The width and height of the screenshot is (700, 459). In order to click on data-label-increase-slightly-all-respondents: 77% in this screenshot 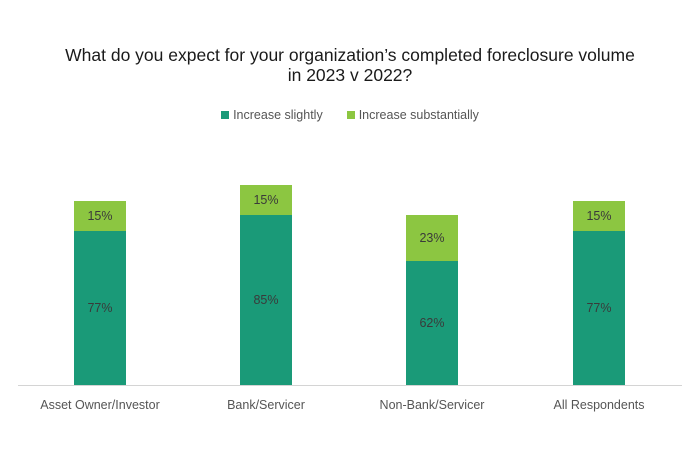, I will do `click(598, 308)`.